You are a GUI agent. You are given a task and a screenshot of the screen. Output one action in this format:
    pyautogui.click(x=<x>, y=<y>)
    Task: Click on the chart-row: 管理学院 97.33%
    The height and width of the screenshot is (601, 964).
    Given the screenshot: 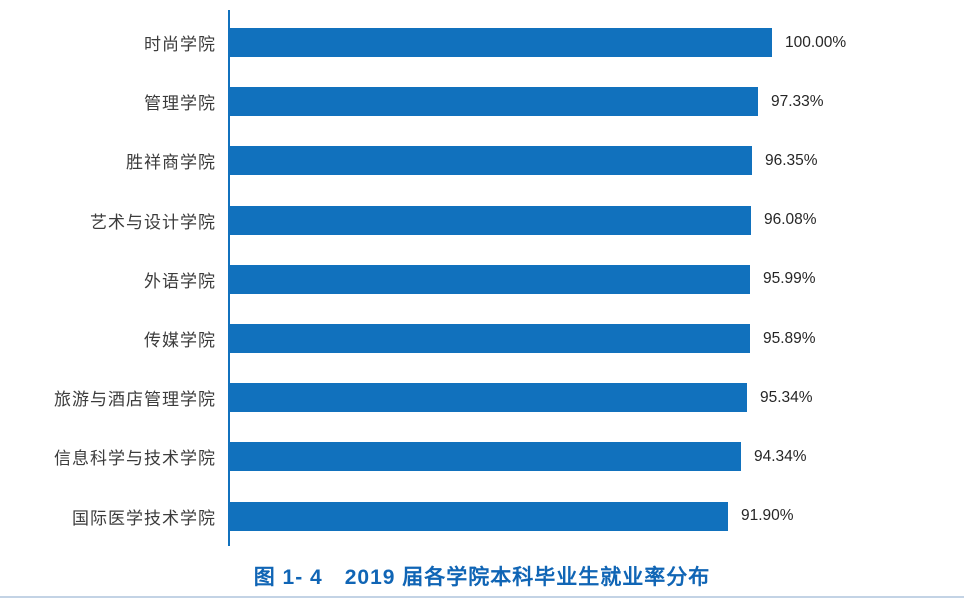 What is the action you would take?
    pyautogui.click(x=482, y=101)
    